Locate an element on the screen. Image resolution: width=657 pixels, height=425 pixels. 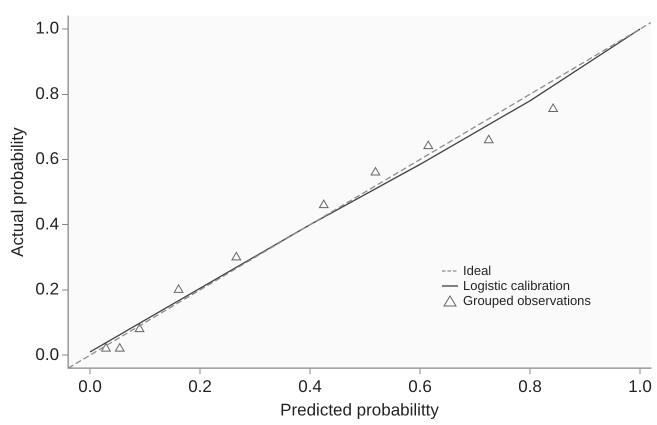
x-tick-label: 0.6 is located at coordinates (420, 386).